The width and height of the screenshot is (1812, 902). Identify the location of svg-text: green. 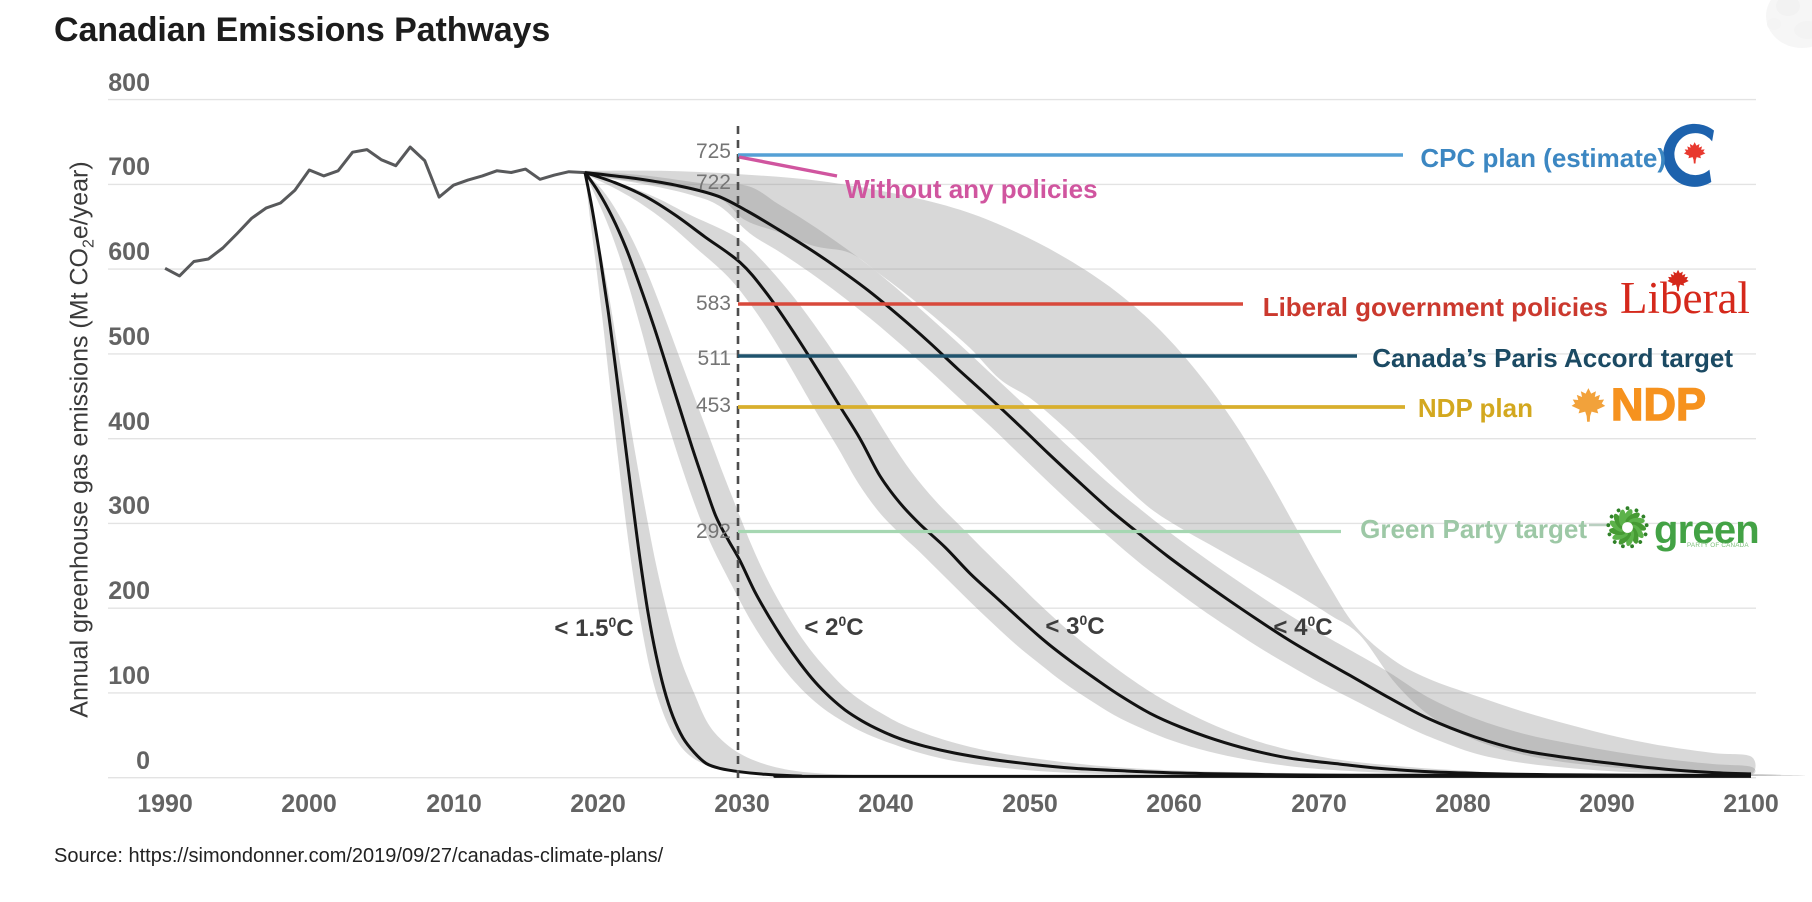
(1706, 530).